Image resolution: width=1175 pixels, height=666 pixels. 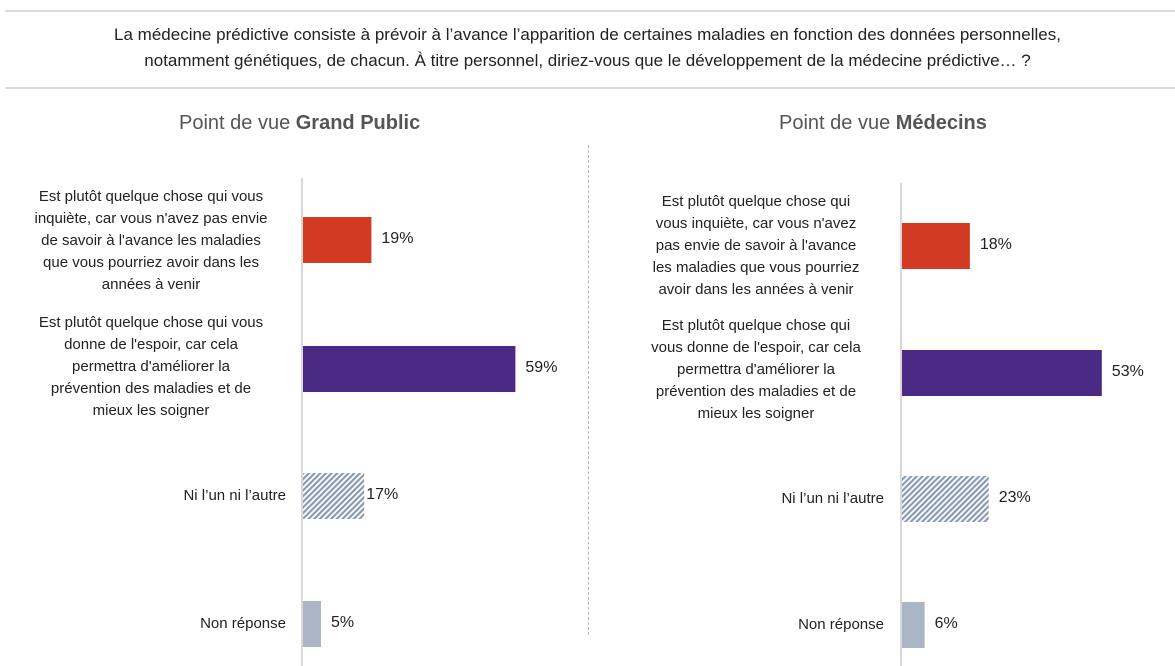 What do you see at coordinates (946, 623) in the screenshot?
I see `value-label-medecins-4: 6%` at bounding box center [946, 623].